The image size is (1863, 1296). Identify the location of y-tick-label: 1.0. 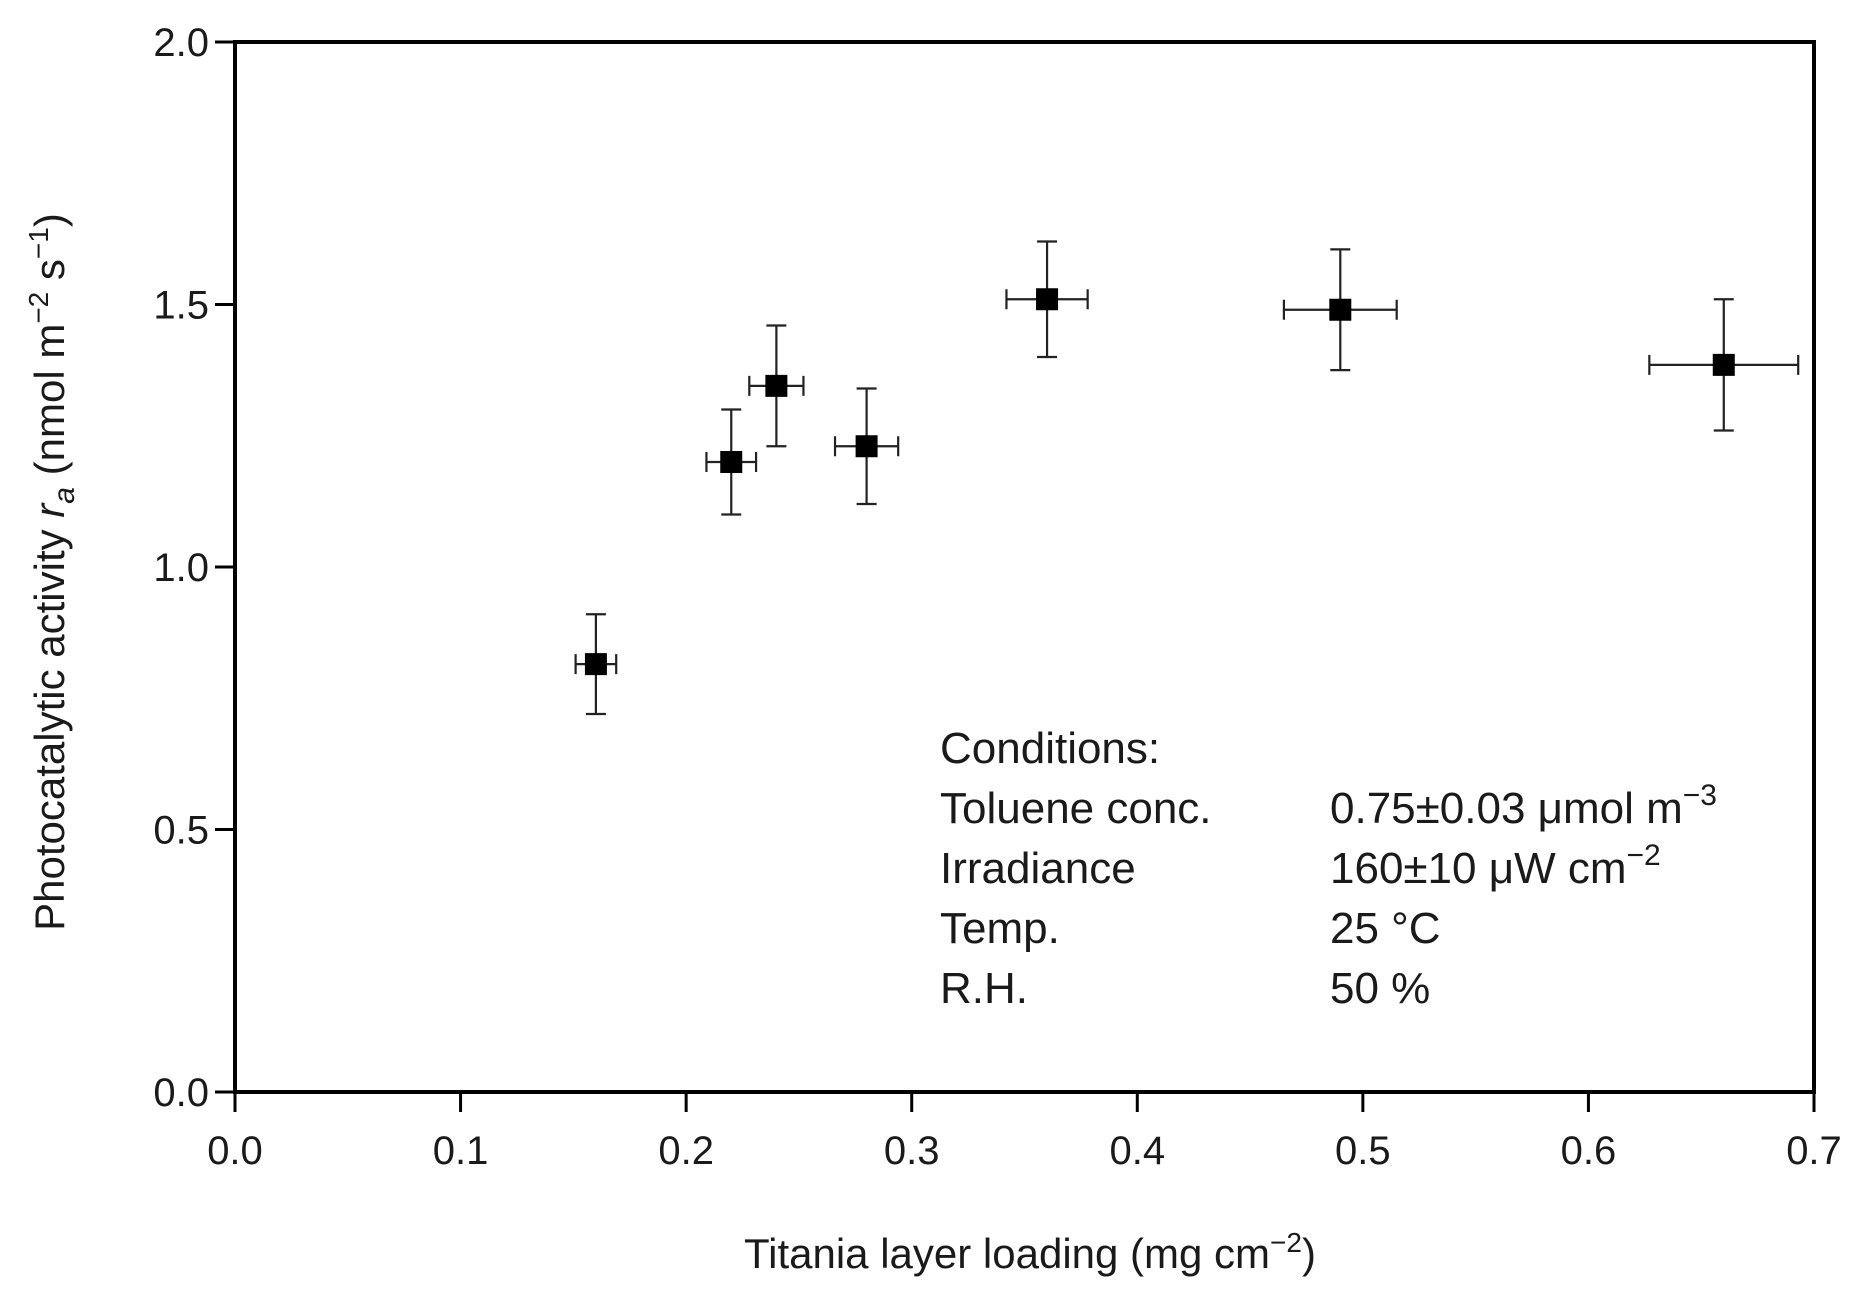
(181, 568).